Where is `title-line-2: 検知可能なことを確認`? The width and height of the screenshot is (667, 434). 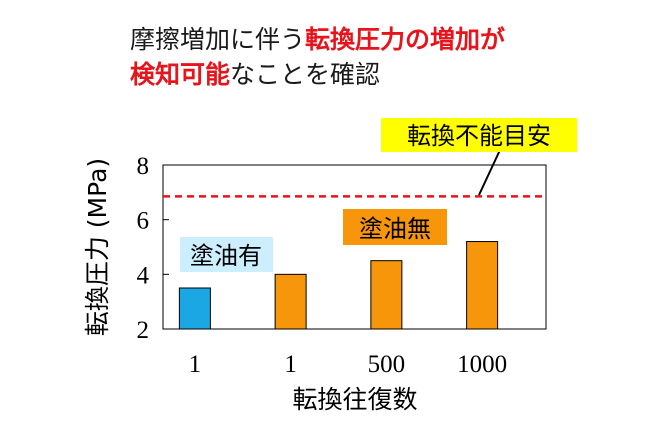
title-line-2: 検知可能なことを確認 is located at coordinates (380, 74).